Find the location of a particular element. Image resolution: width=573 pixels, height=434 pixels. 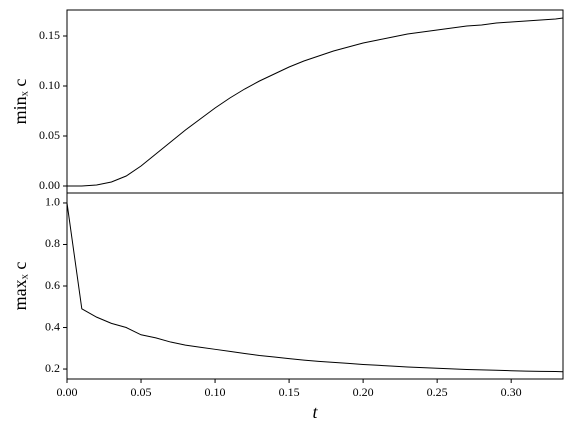

x-tick-label: 0.05 is located at coordinates (141, 392).